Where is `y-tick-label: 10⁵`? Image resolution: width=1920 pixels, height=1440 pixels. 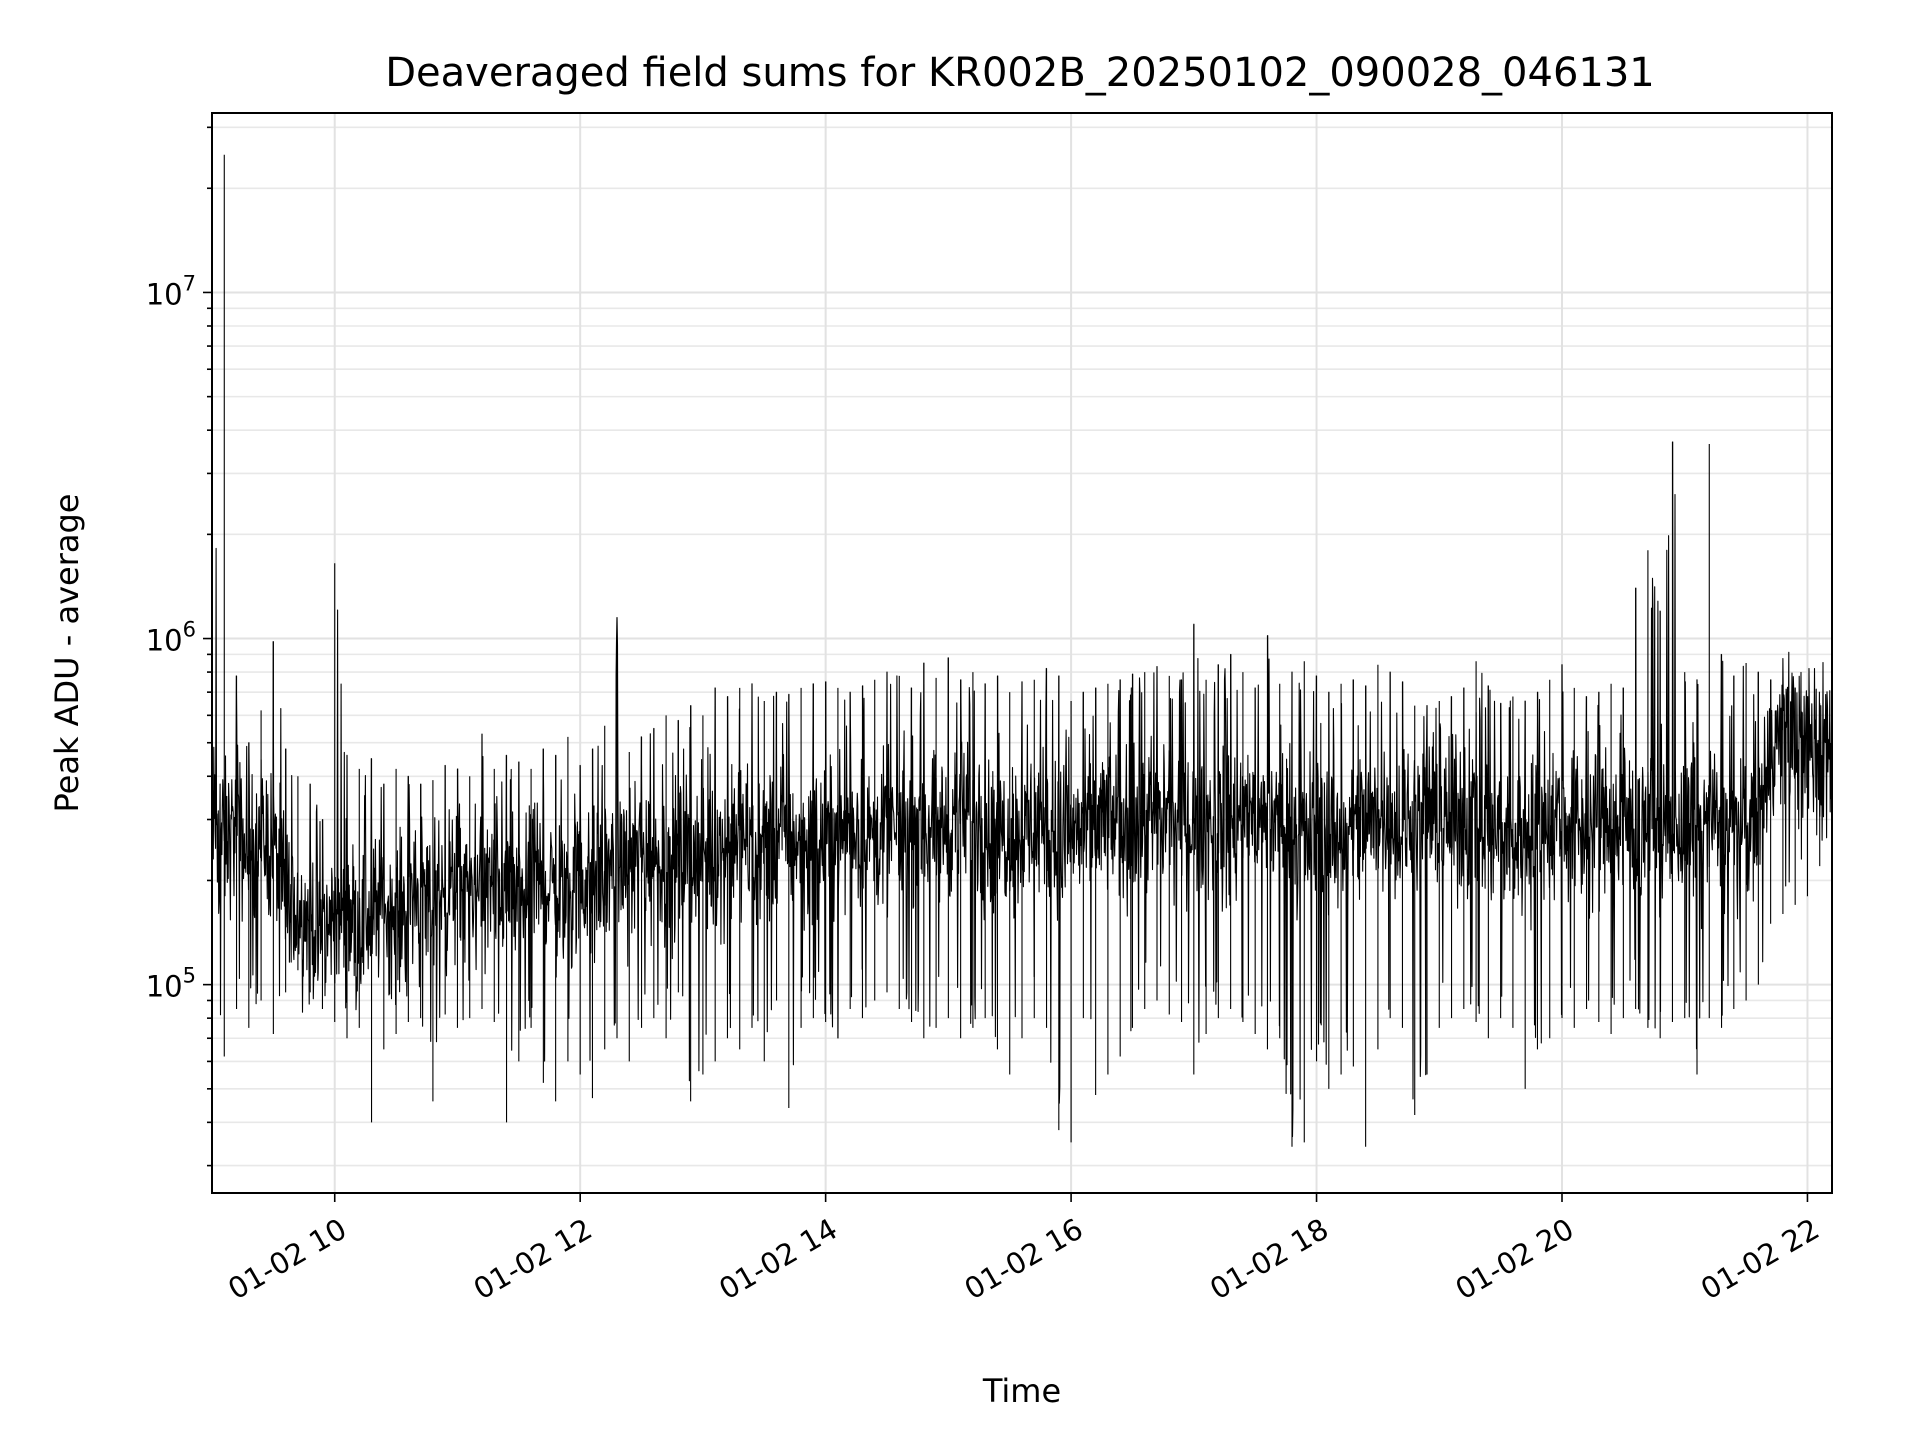 y-tick-label: 10⁵ is located at coordinates (171, 984).